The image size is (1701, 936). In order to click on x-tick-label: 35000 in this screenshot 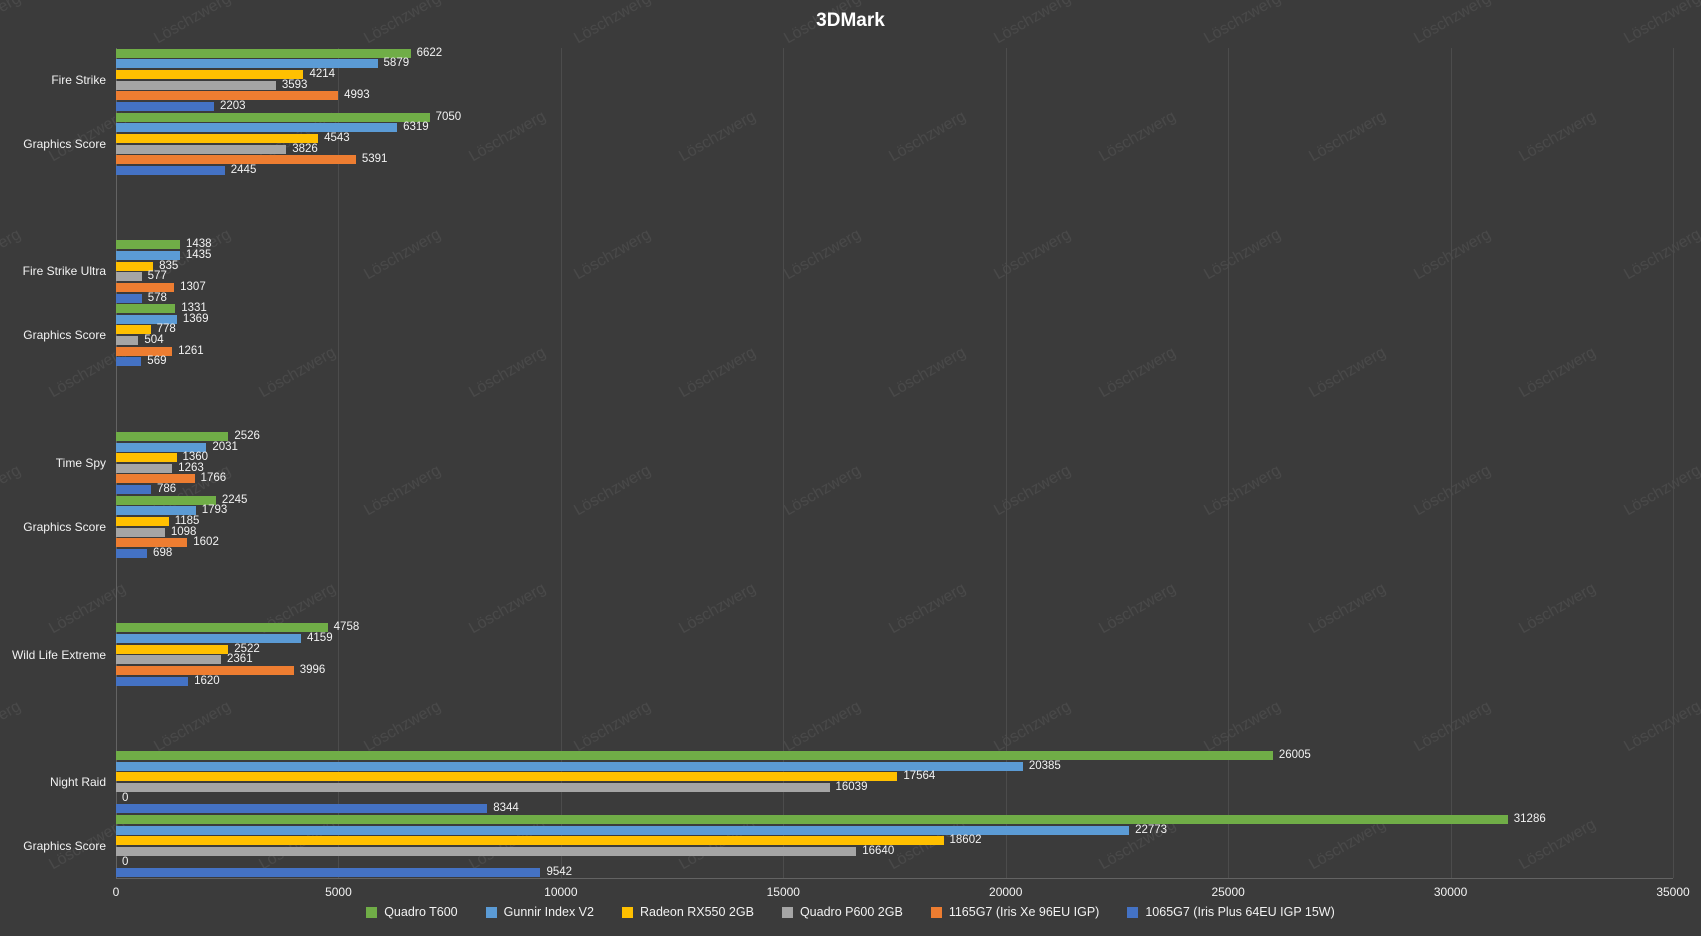, I will do `click(1673, 892)`.